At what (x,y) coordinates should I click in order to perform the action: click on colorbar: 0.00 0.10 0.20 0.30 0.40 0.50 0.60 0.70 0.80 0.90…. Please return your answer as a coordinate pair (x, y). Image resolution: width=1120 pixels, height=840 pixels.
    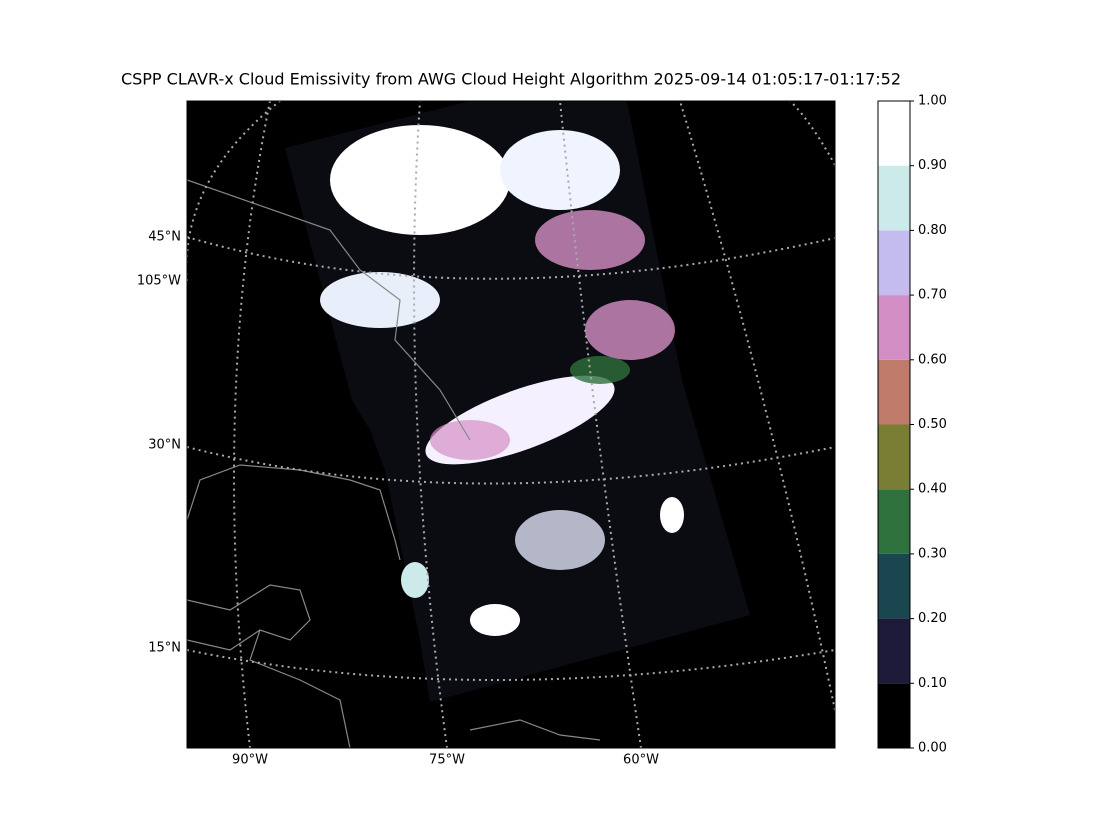
    Looking at the image, I should click on (912, 425).